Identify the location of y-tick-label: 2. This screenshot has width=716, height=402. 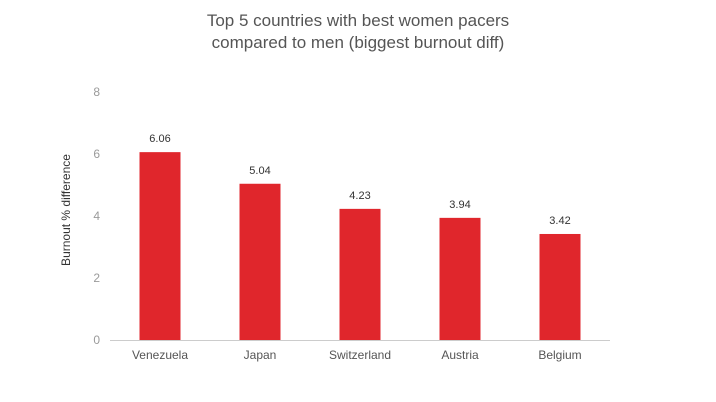
(96, 278).